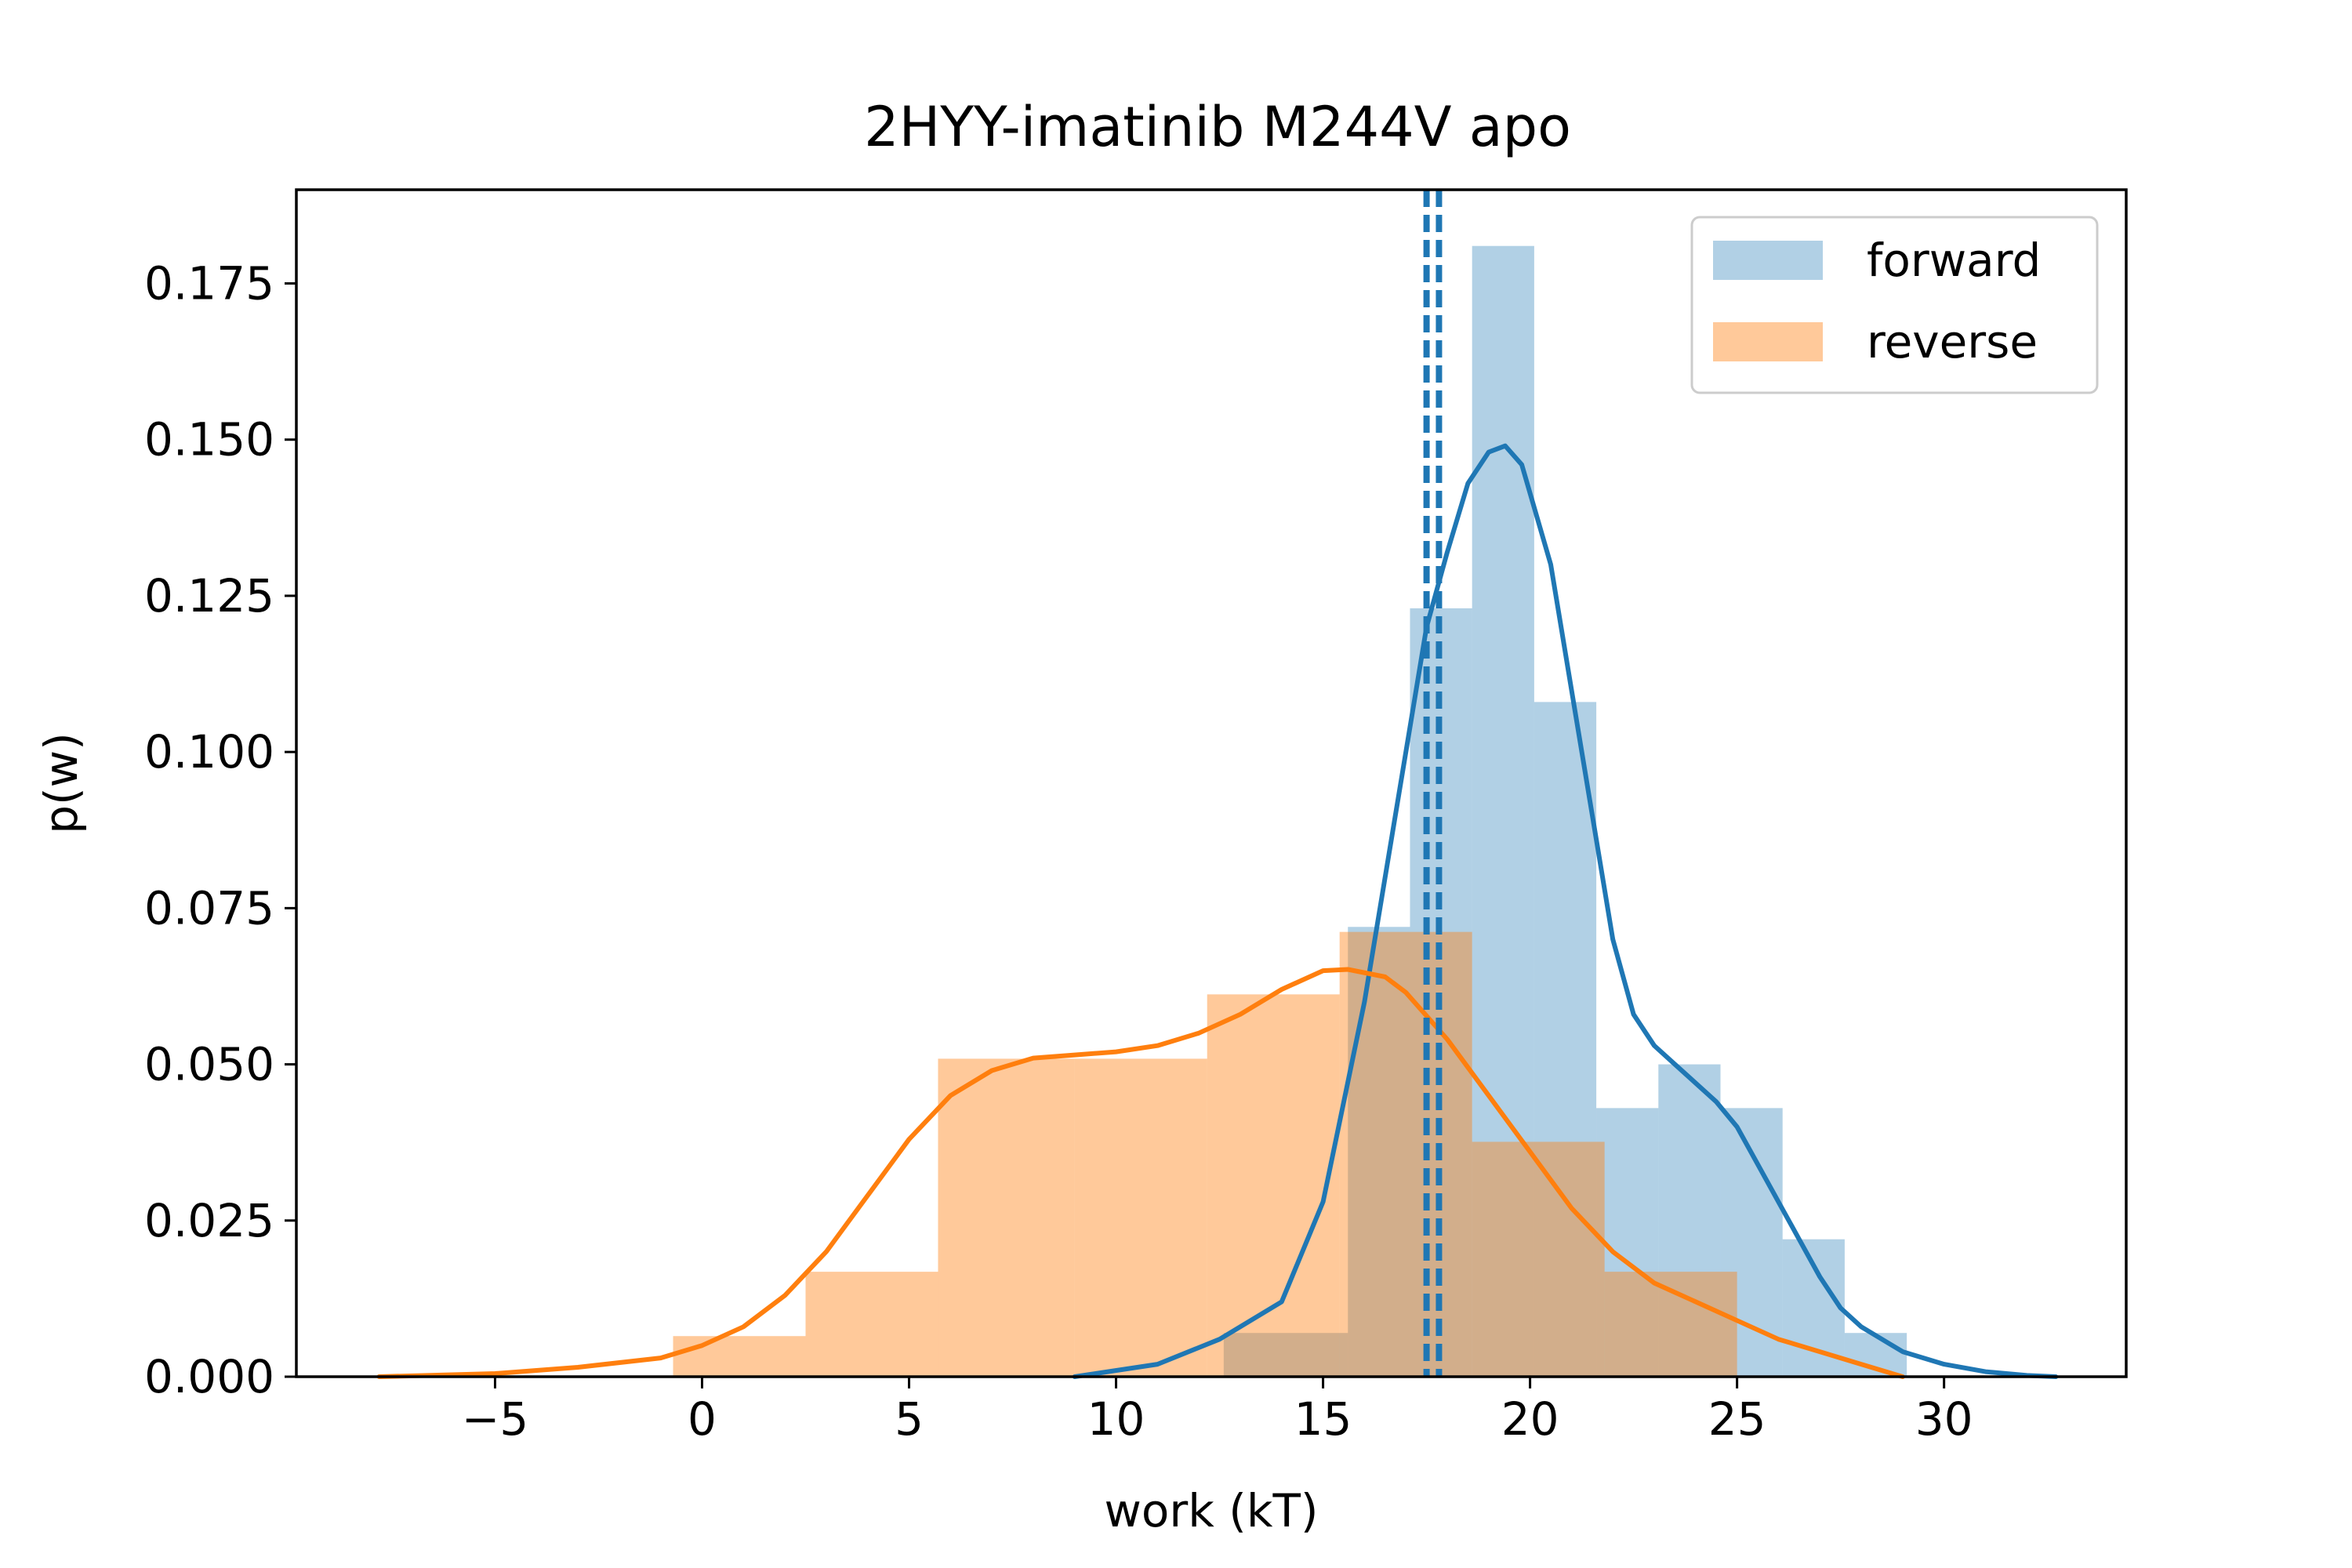 The height and width of the screenshot is (1568, 2352). Describe the element at coordinates (209, 440) in the screenshot. I see `y-tick-label: 0.150` at that location.